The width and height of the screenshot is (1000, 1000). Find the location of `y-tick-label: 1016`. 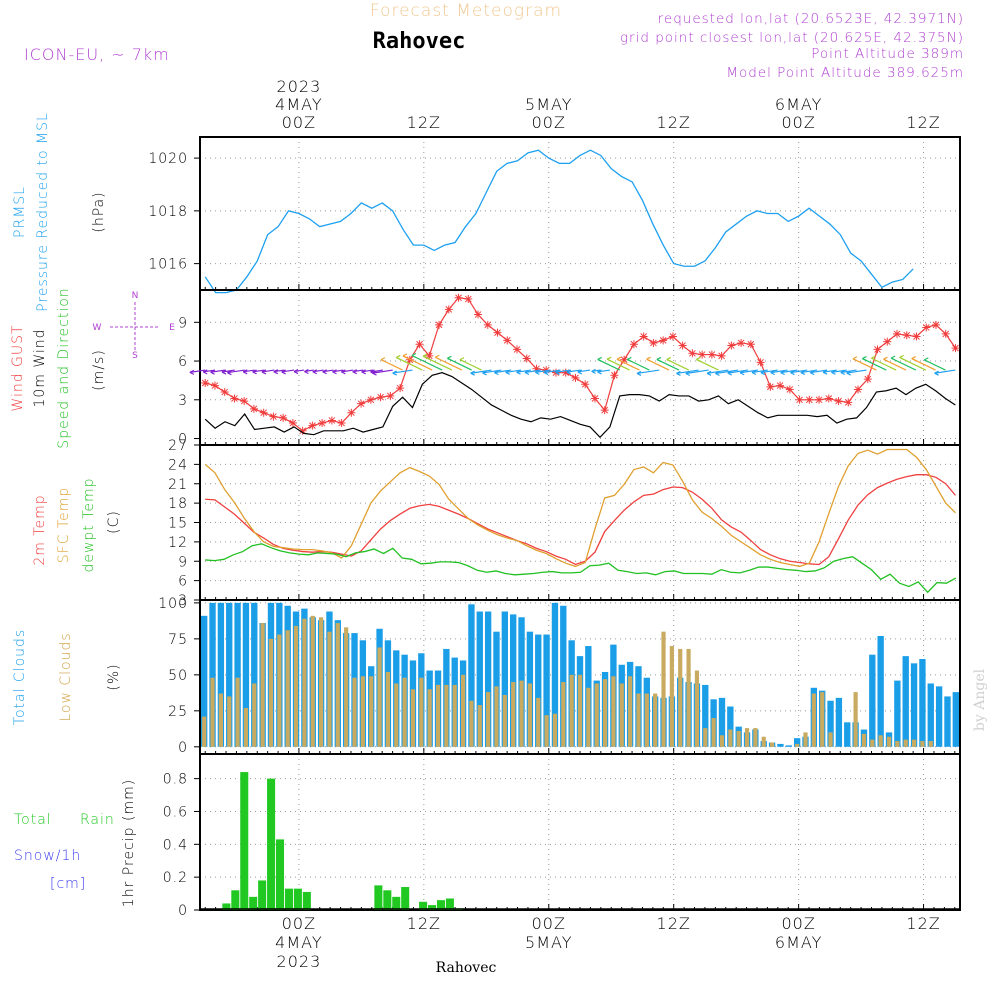

y-tick-label: 1016 is located at coordinates (168, 265).